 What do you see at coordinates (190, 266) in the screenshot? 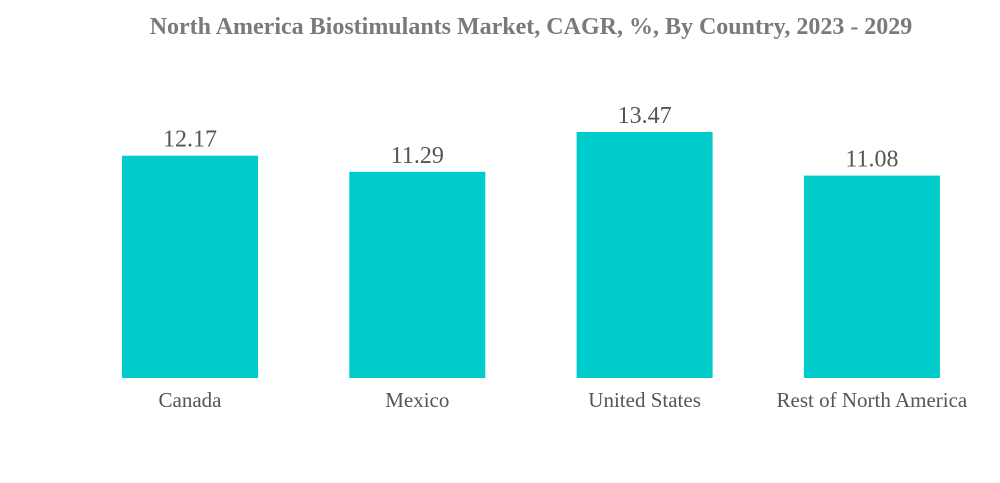
I see `bar-canada` at bounding box center [190, 266].